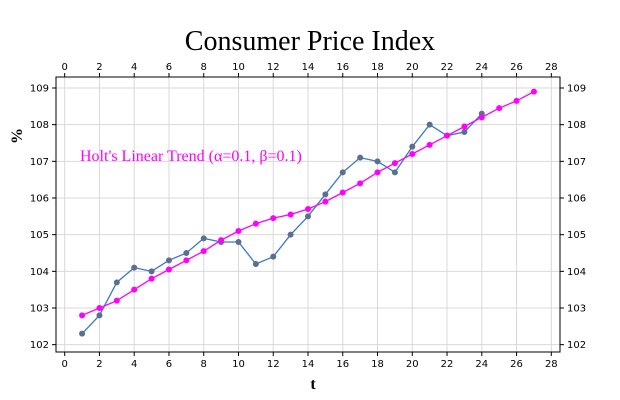 Image resolution: width=620 pixels, height=400 pixels. Describe the element at coordinates (576, 125) in the screenshot. I see `y-tick-label-right: 108` at that location.